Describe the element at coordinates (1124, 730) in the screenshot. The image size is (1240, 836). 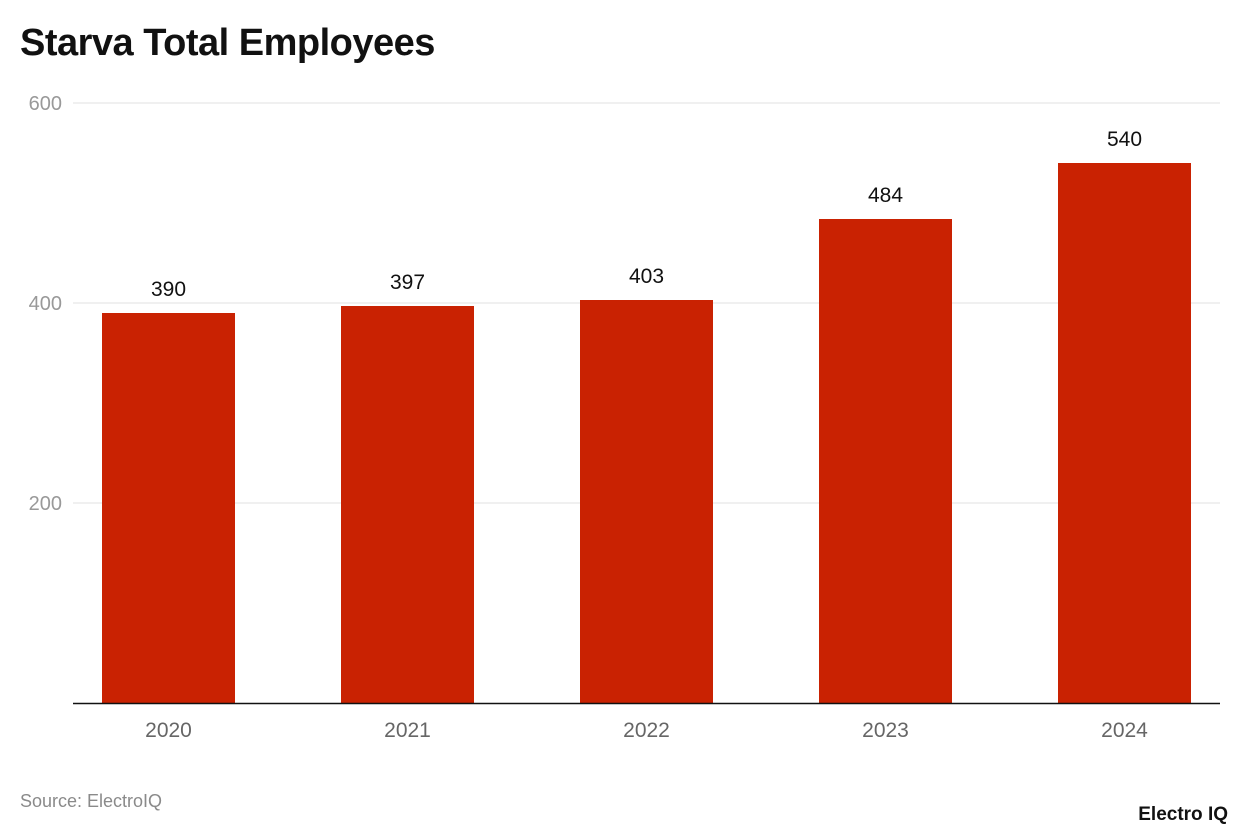
I see `x-tick-label: 2024` at that location.